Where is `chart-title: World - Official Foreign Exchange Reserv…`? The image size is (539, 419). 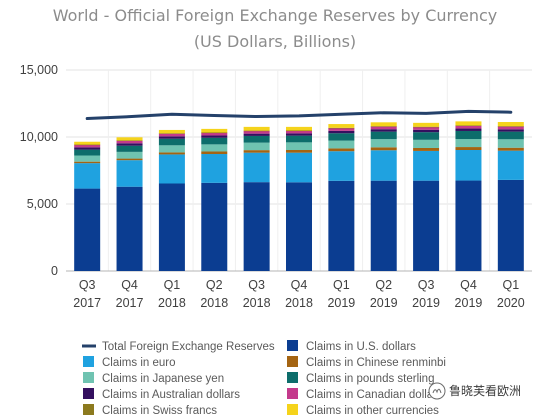 chart-title: World - Official Foreign Exchange Reserv… is located at coordinates (275, 15).